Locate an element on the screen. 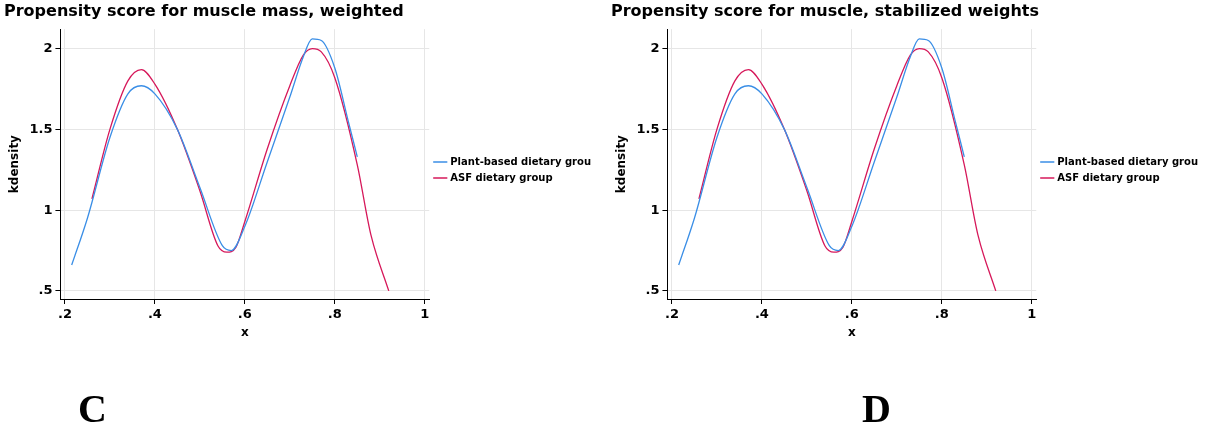 The width and height of the screenshot is (1215, 432). text: C is located at coordinates (92, 408).